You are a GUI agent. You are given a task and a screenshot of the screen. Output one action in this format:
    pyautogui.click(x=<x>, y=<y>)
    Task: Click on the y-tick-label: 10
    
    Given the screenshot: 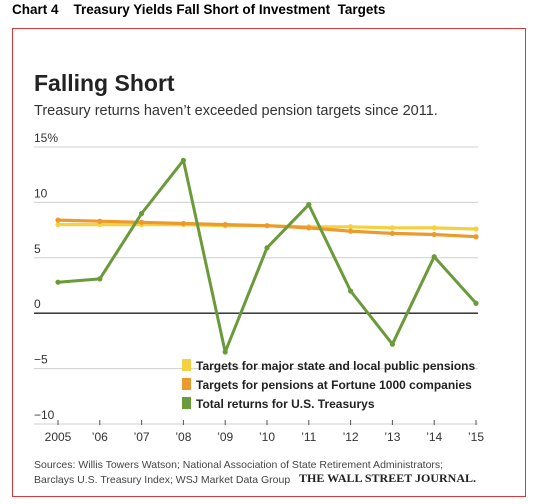 What is the action you would take?
    pyautogui.click(x=41, y=193)
    